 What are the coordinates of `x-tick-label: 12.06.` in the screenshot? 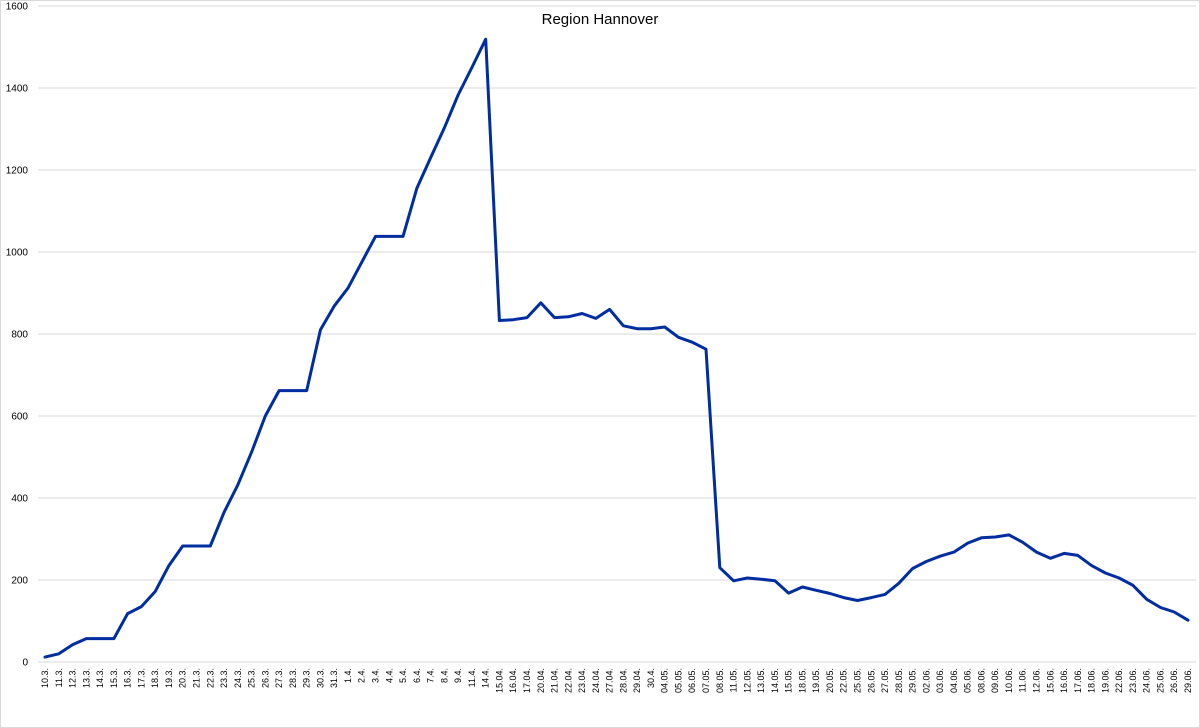 It's located at (1037, 680).